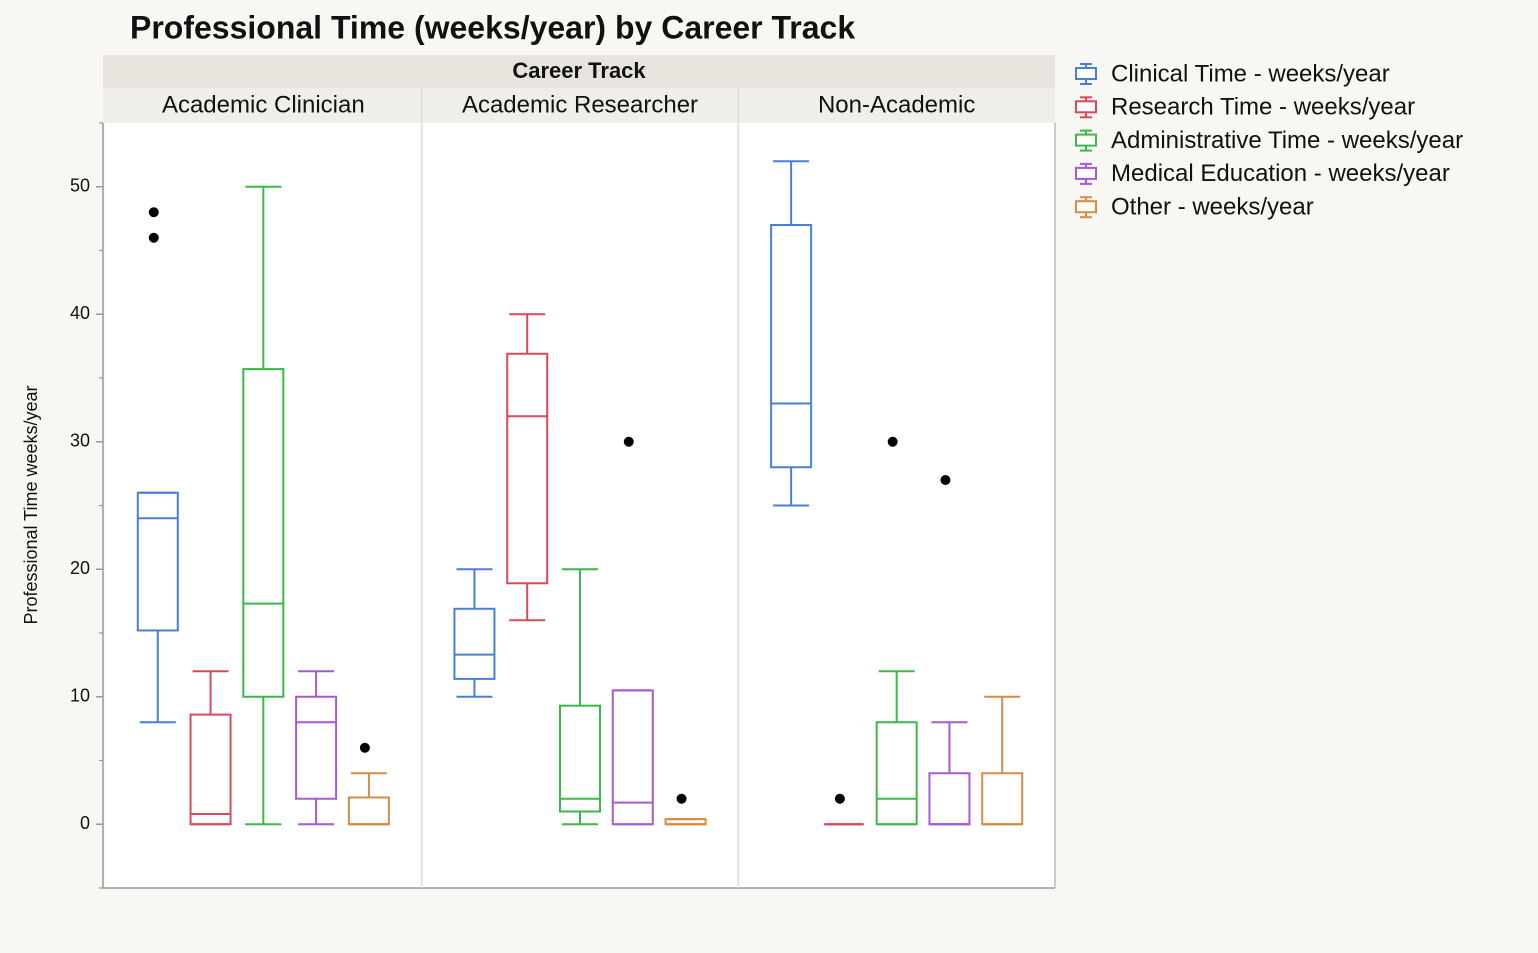 This screenshot has height=953, width=1538. I want to click on y-tick-label: 0, so click(85, 823).